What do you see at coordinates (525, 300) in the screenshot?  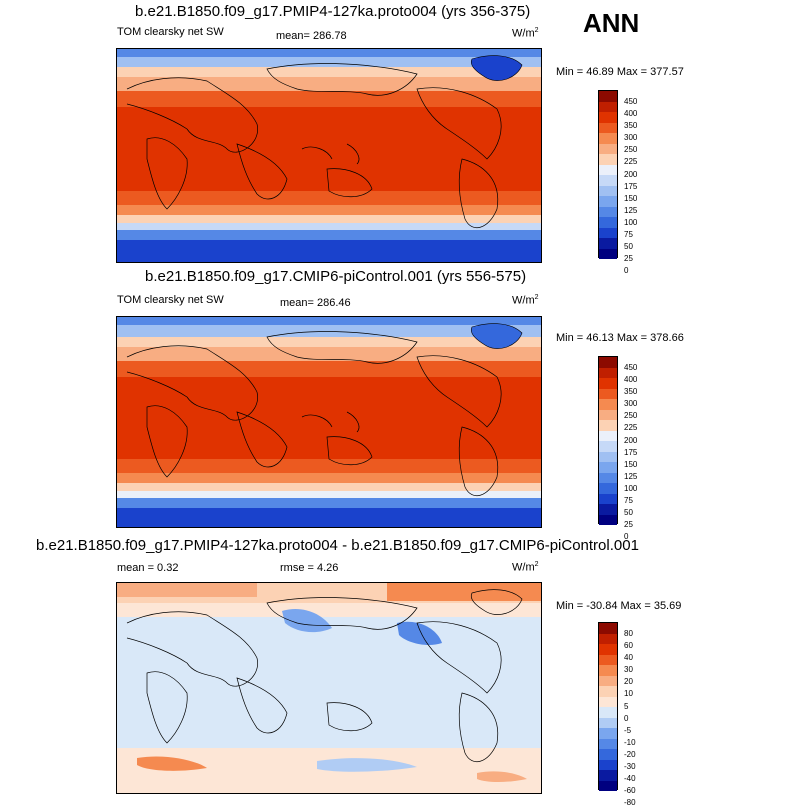 I see `panel-2-units: W/m2` at bounding box center [525, 300].